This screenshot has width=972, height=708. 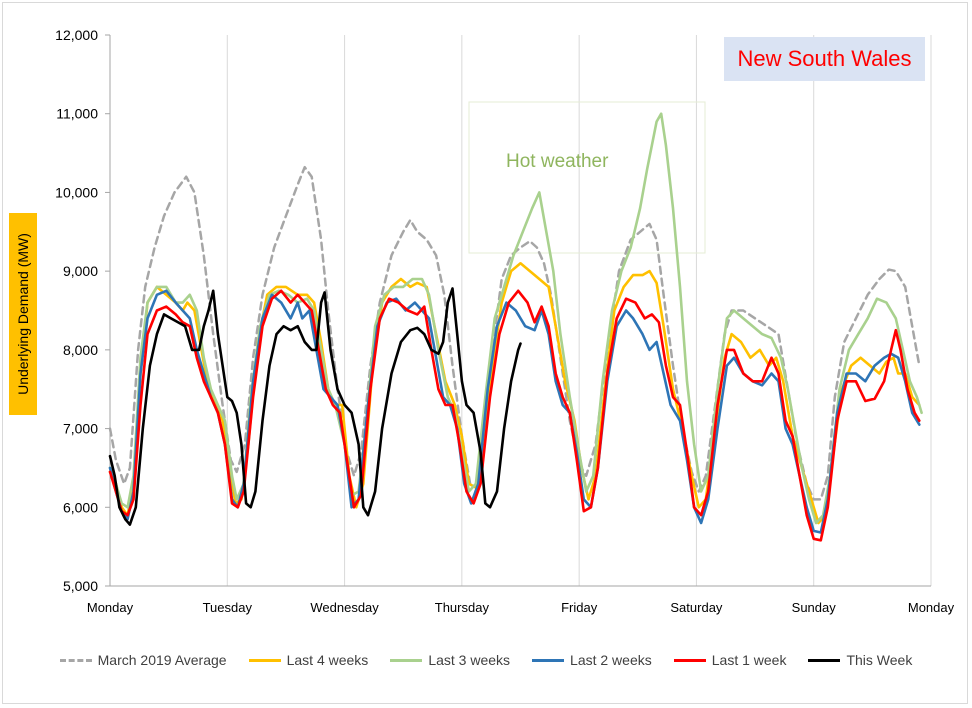 I want to click on legend-label: Last 3 weeks, so click(x=469, y=660).